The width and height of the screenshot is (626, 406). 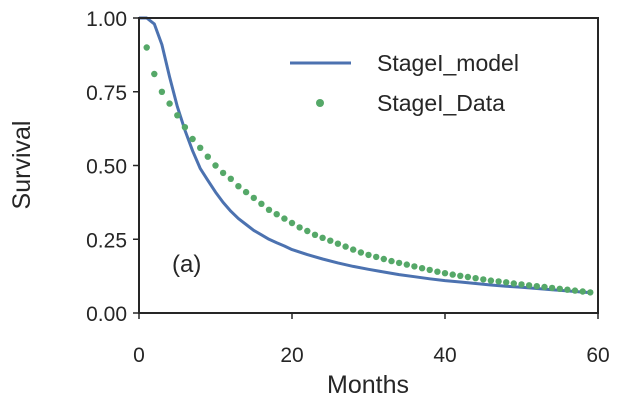 I want to click on y-axis-label: Survival, so click(x=22, y=165).